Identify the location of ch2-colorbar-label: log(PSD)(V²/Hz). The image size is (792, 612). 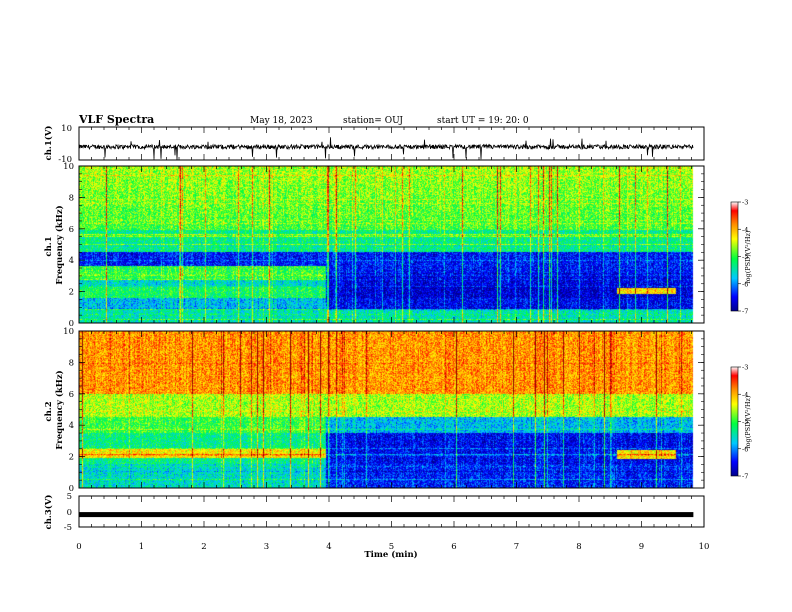
(748, 421).